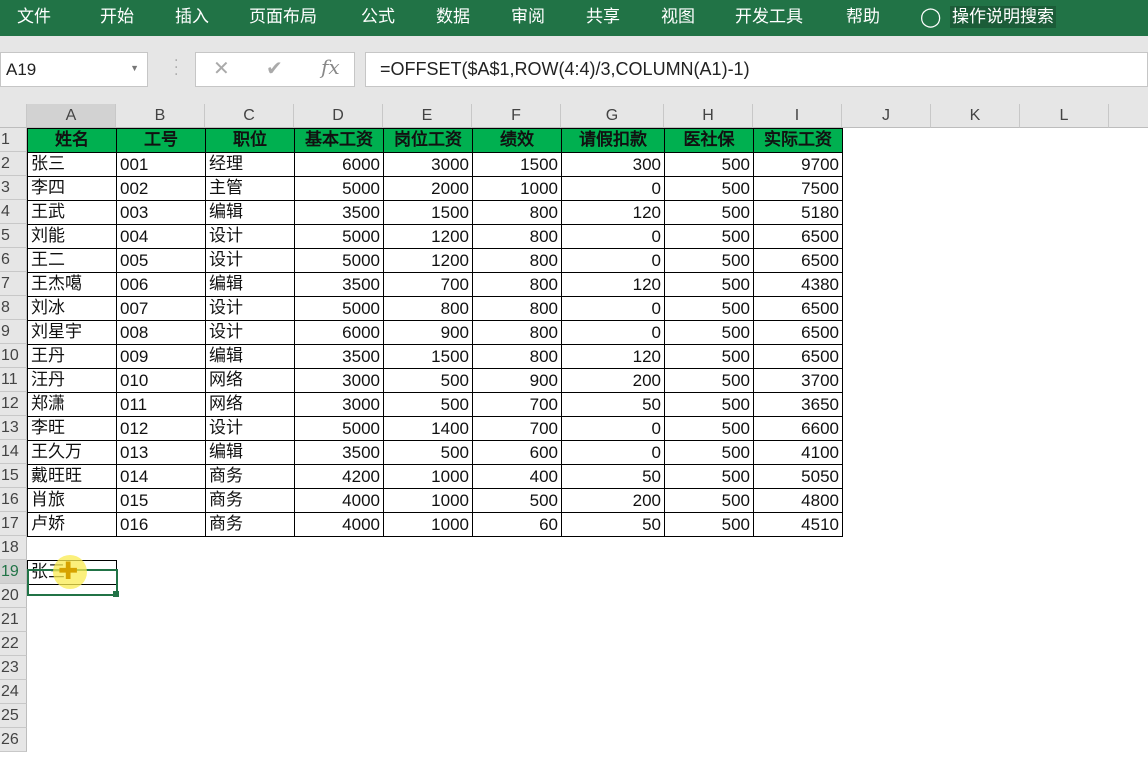 The height and width of the screenshot is (759, 1148). I want to click on row-header-3: 3, so click(13, 188).